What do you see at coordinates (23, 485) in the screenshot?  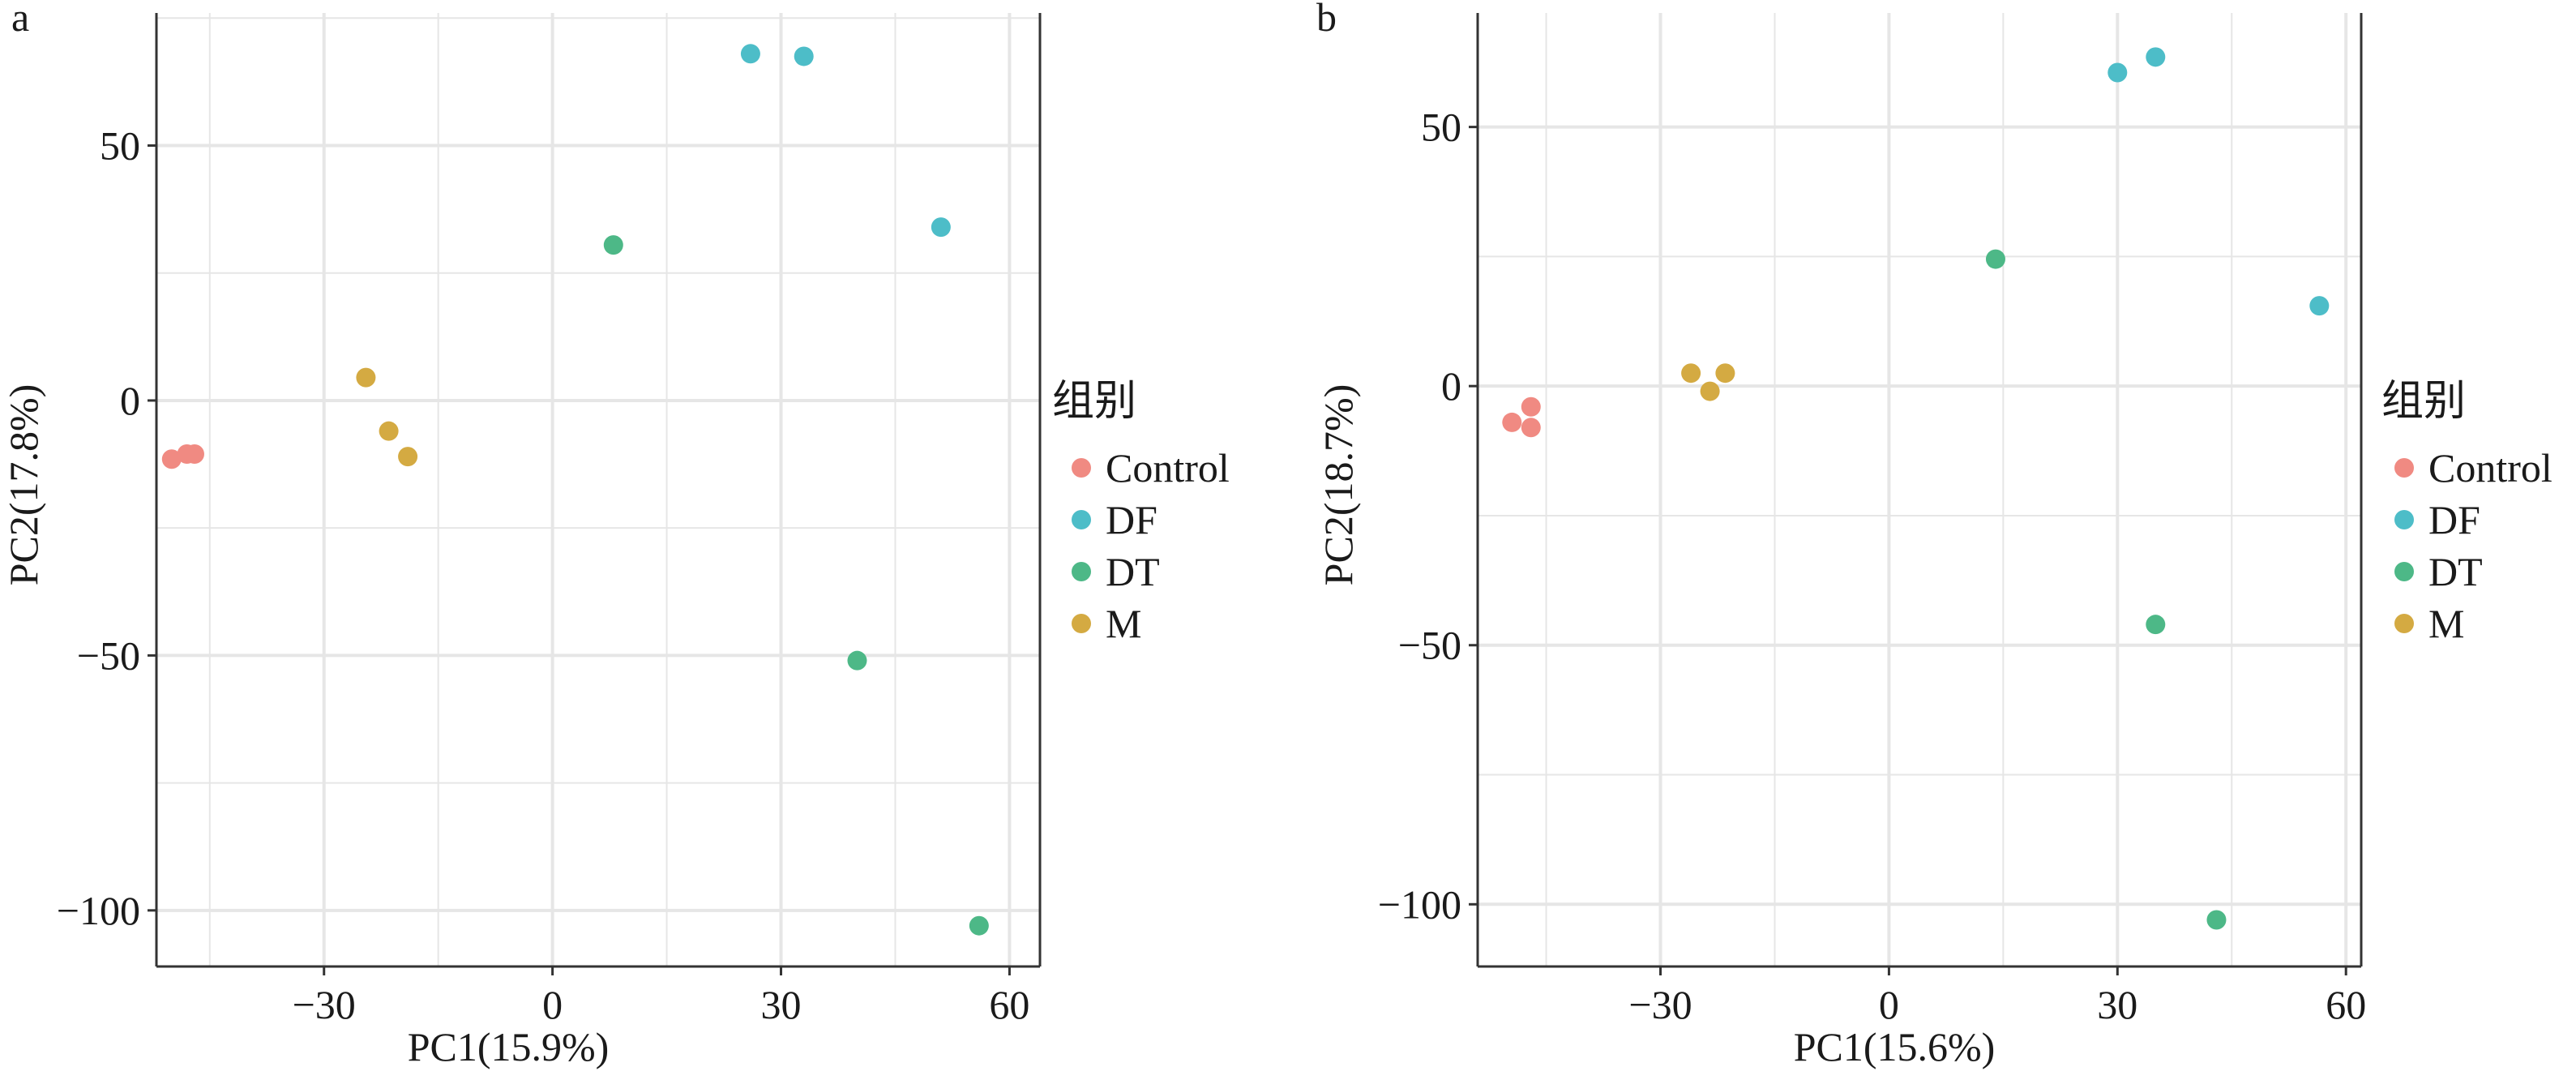 I see `y-axis-title: PC2(17.8%)` at bounding box center [23, 485].